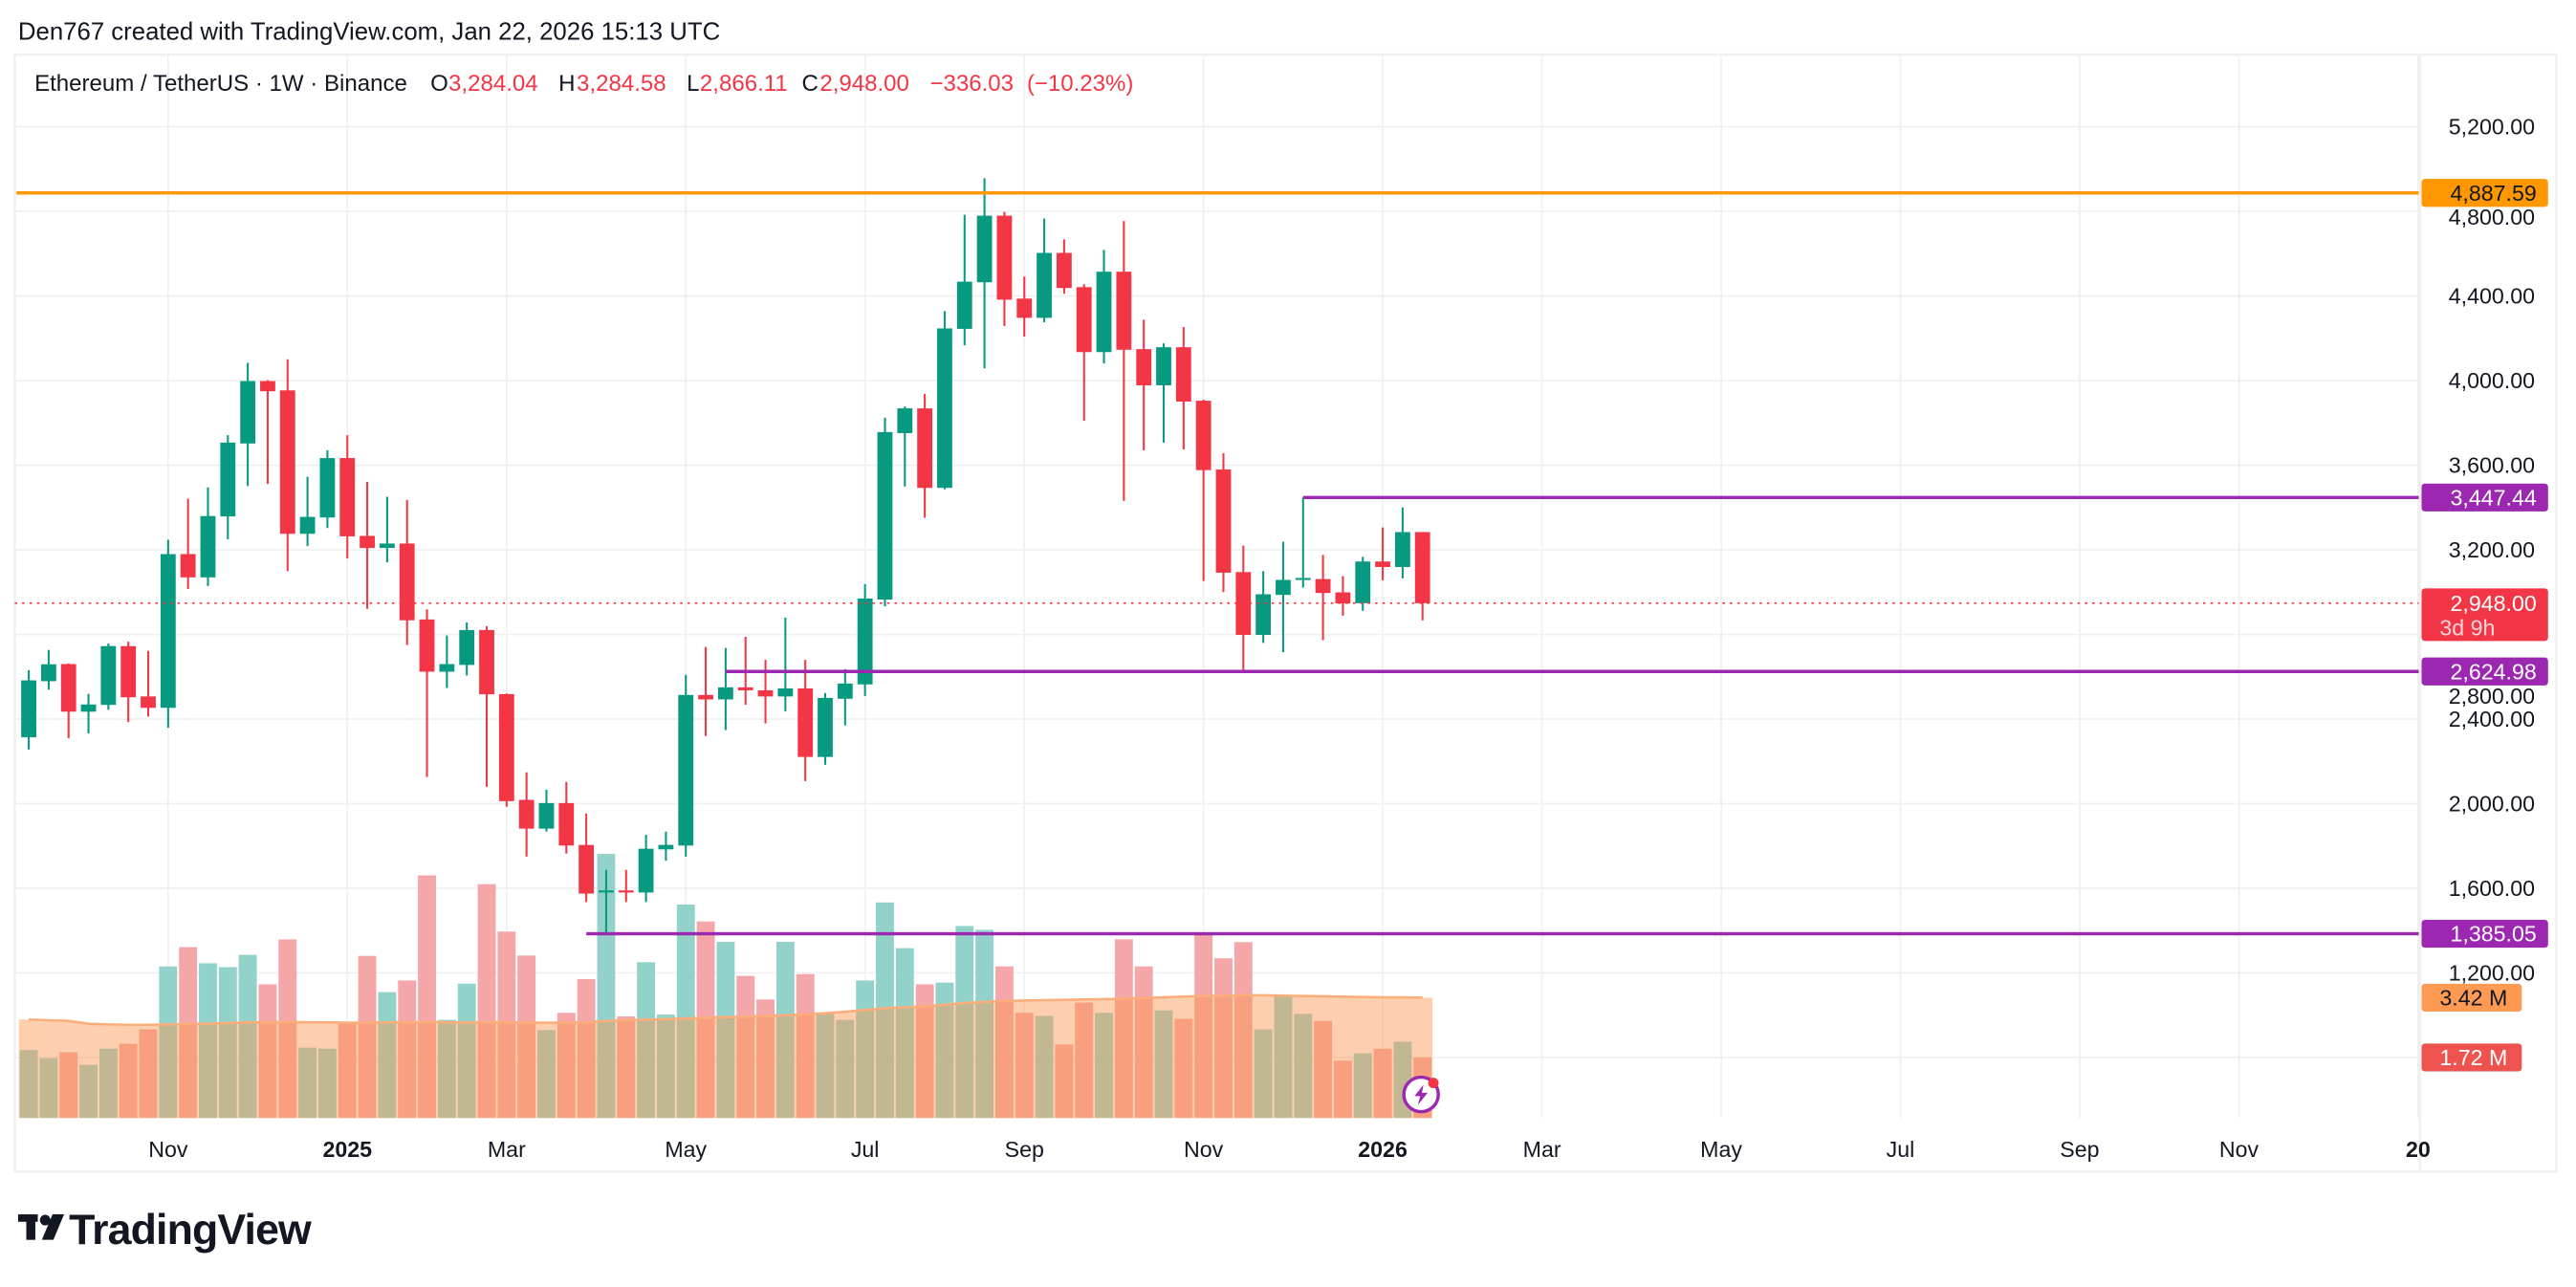 This screenshot has width=2576, height=1287. What do you see at coordinates (621, 84) in the screenshot?
I see `legend-high-value: 3,284.58` at bounding box center [621, 84].